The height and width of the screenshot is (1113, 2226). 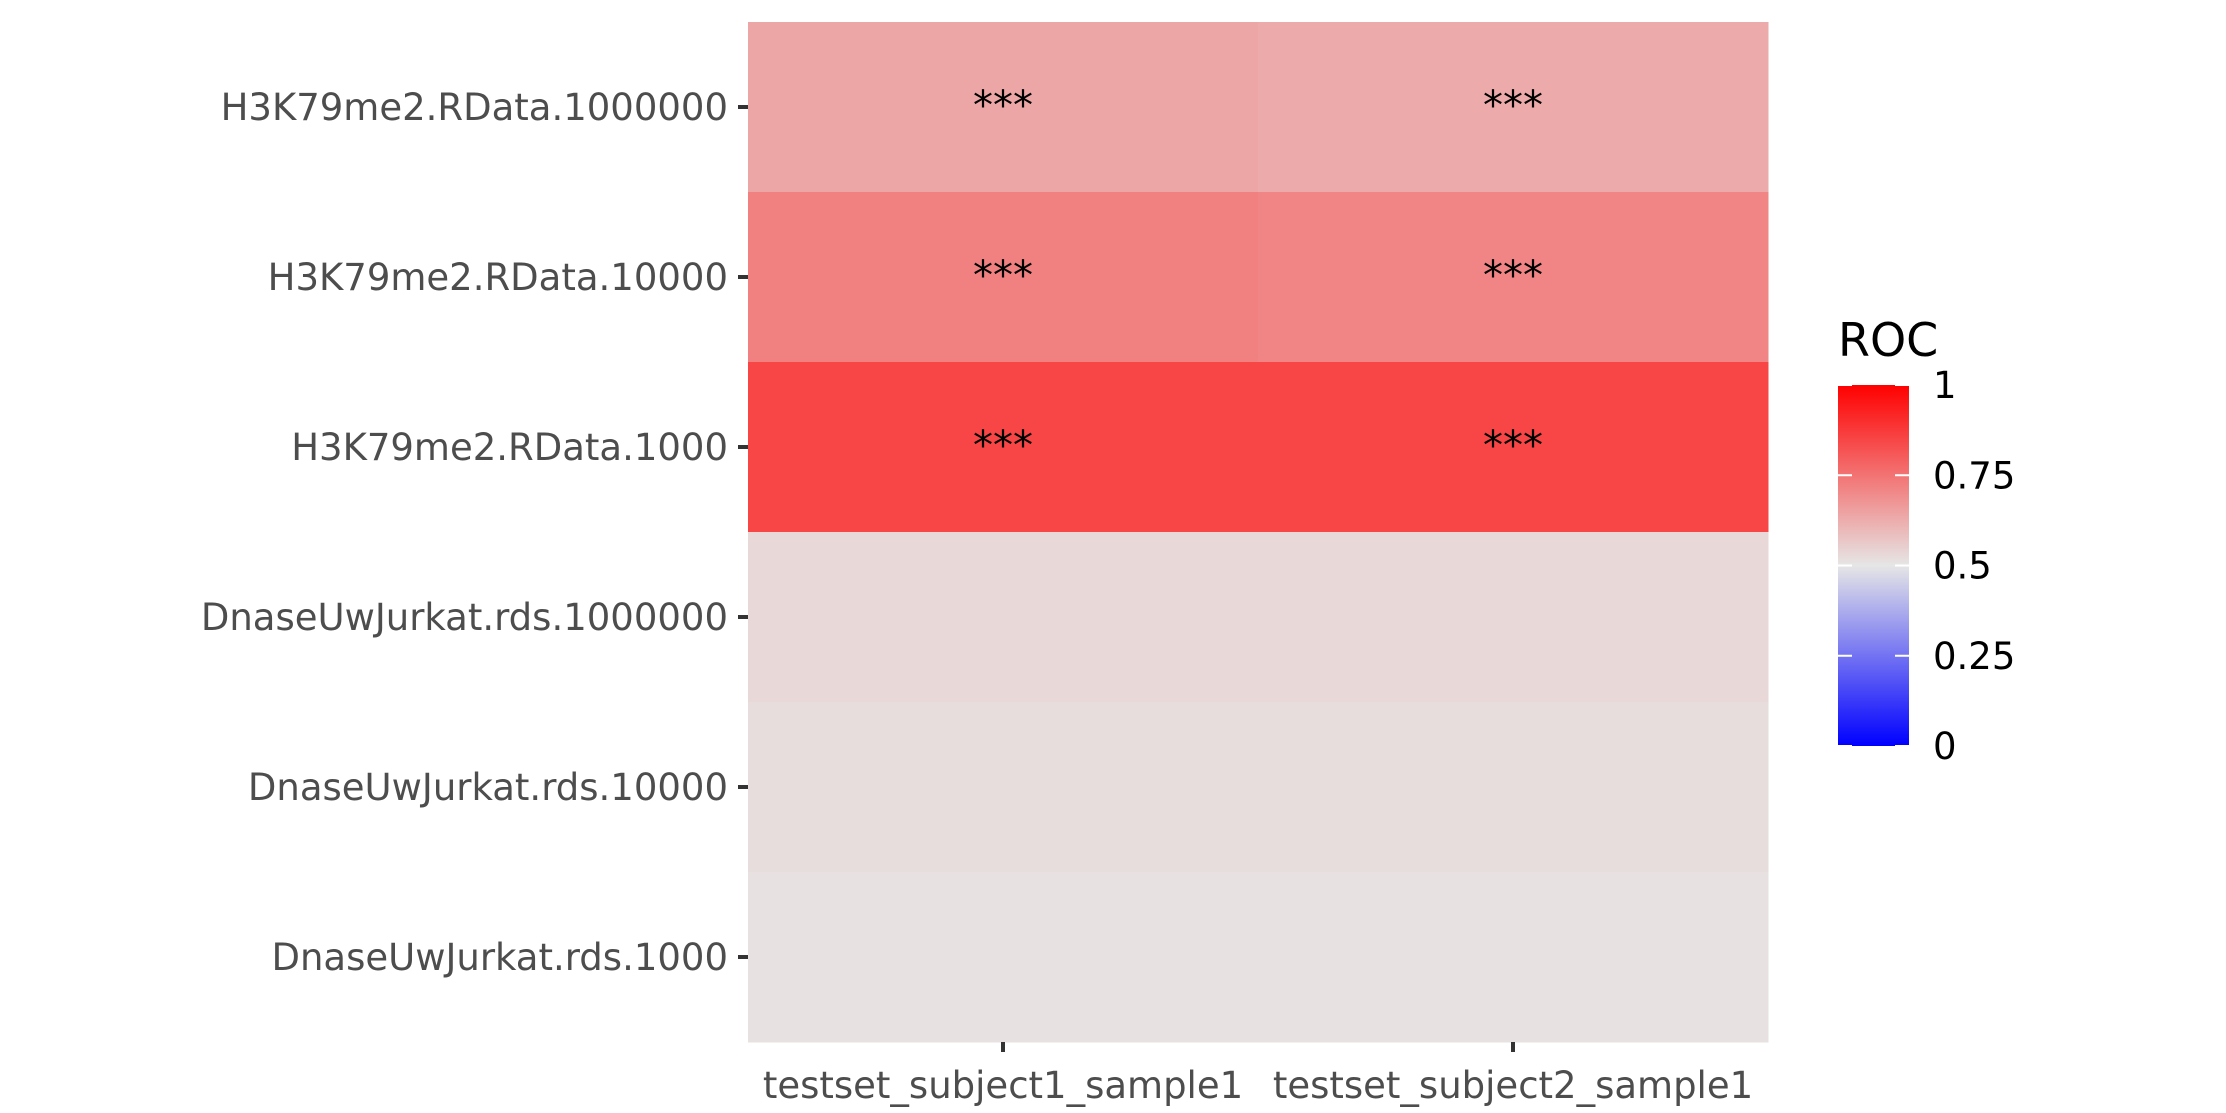 I want to click on legend-title: ROC, so click(x=1888, y=340).